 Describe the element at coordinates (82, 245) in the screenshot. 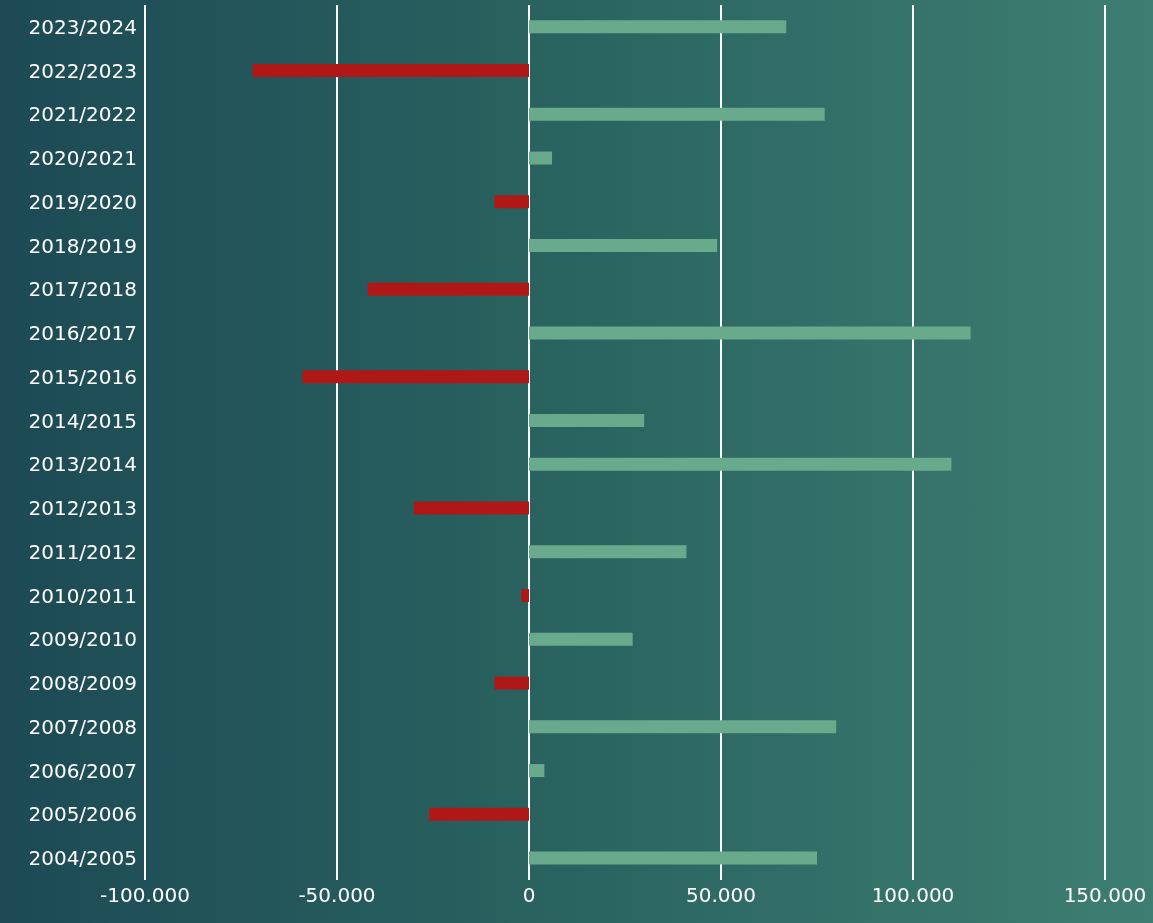

I see `y-tick-label: 2018/2019` at that location.